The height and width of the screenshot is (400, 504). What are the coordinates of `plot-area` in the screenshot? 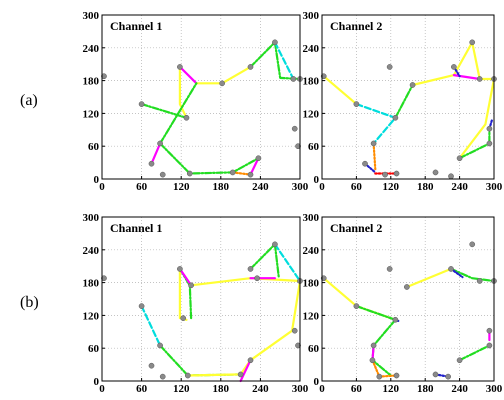 It's located at (408, 299).